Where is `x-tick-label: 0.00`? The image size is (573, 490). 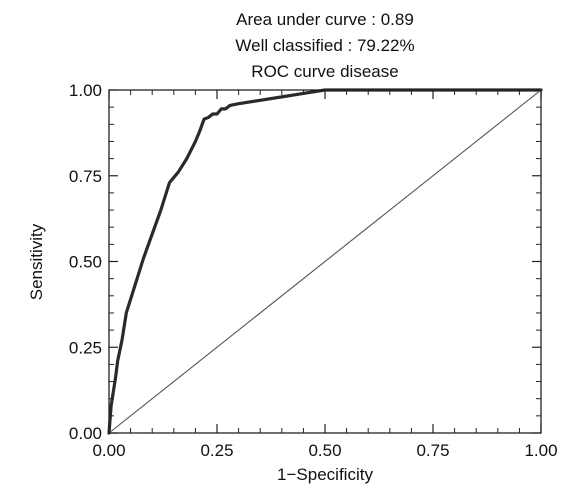 x-tick-label: 0.00 is located at coordinates (108, 450).